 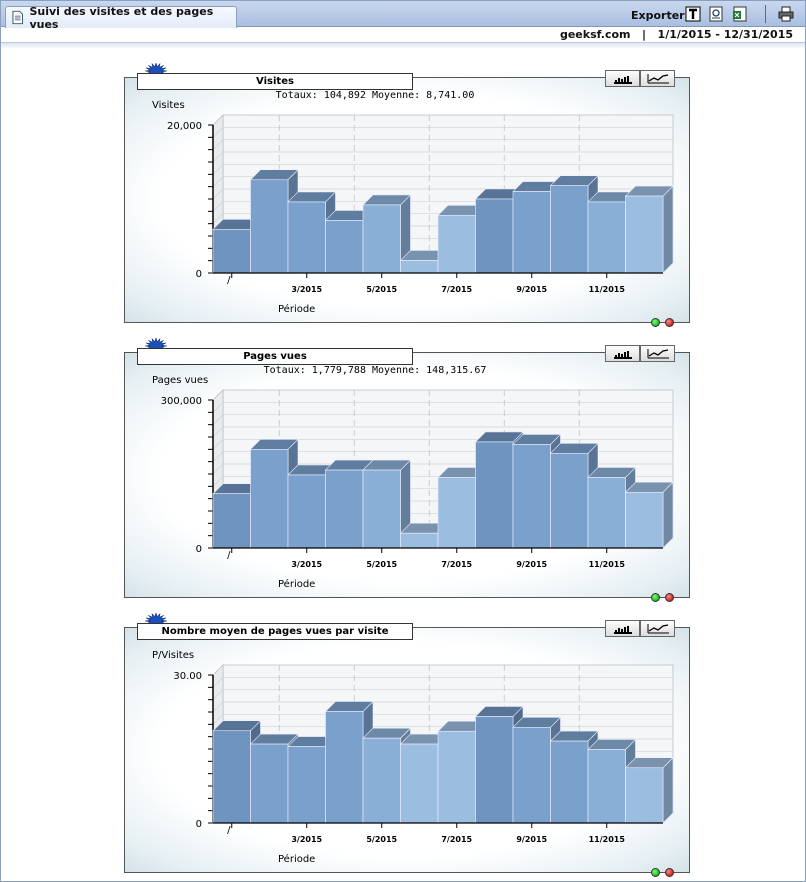 I want to click on x-tick-label: 9/2015, so click(x=531, y=289).